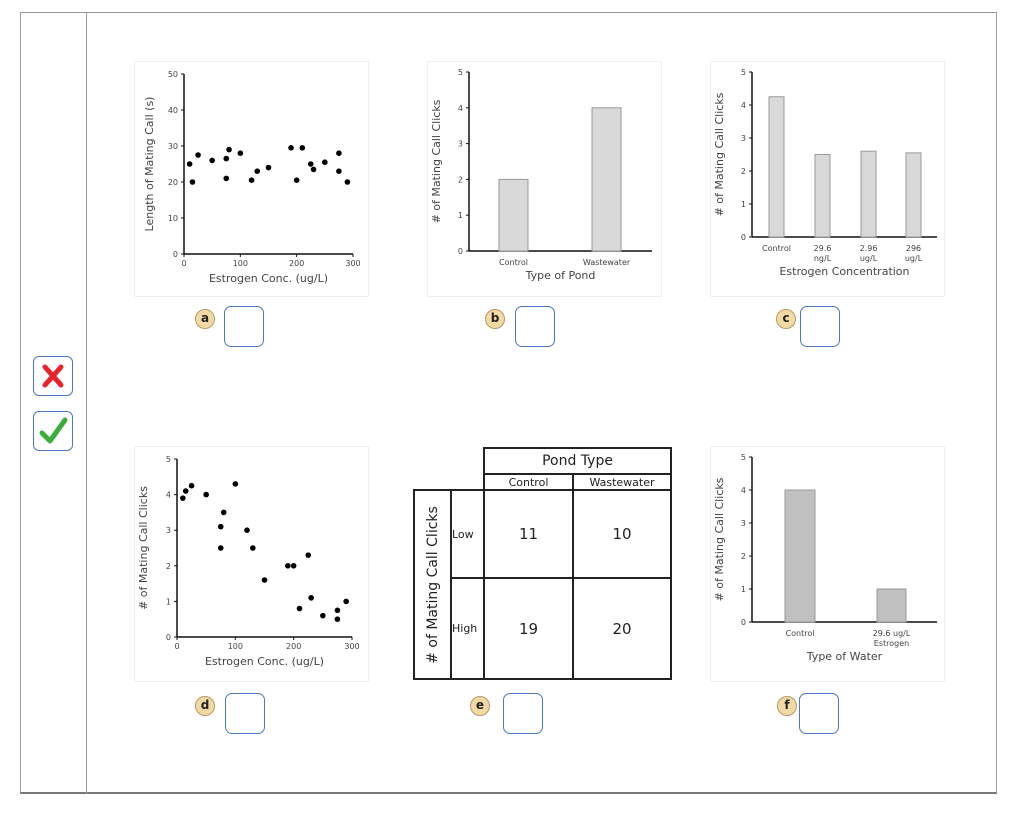  I want to click on x-tick-label: Estrogen, so click(891, 643).